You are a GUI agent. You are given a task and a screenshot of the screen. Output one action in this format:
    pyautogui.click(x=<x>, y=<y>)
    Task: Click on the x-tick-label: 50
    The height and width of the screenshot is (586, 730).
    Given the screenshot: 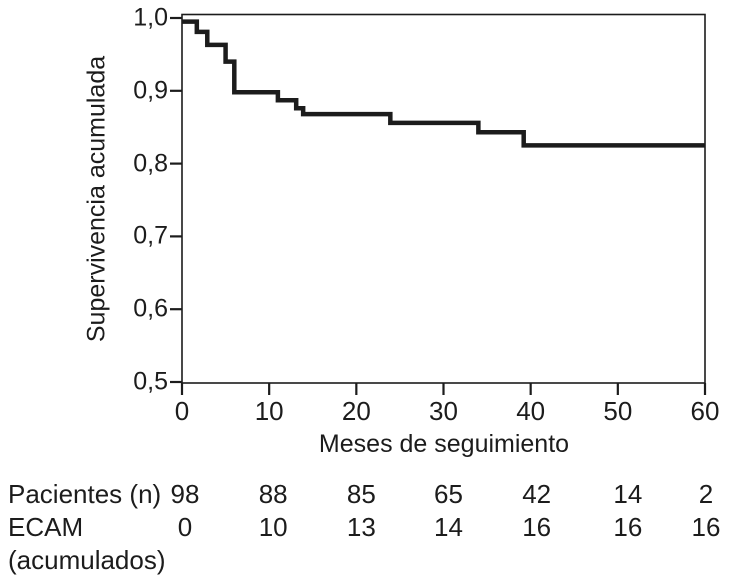 What is the action you would take?
    pyautogui.click(x=618, y=411)
    